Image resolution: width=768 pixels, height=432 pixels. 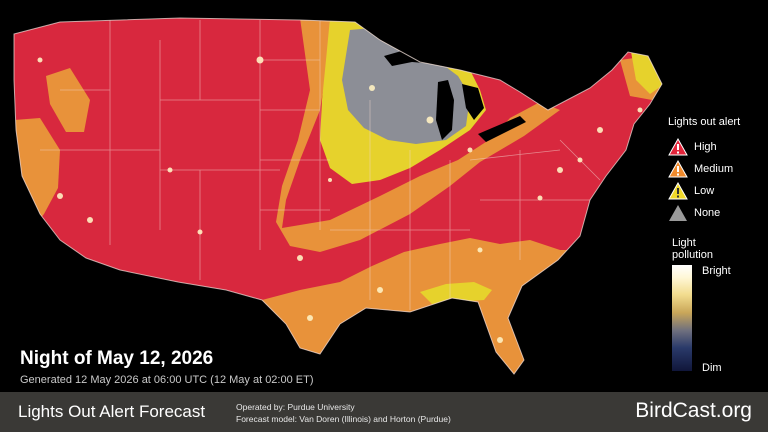 What do you see at coordinates (295, 407) in the screenshot?
I see `operated-by-text: Operated by: Purdue University` at bounding box center [295, 407].